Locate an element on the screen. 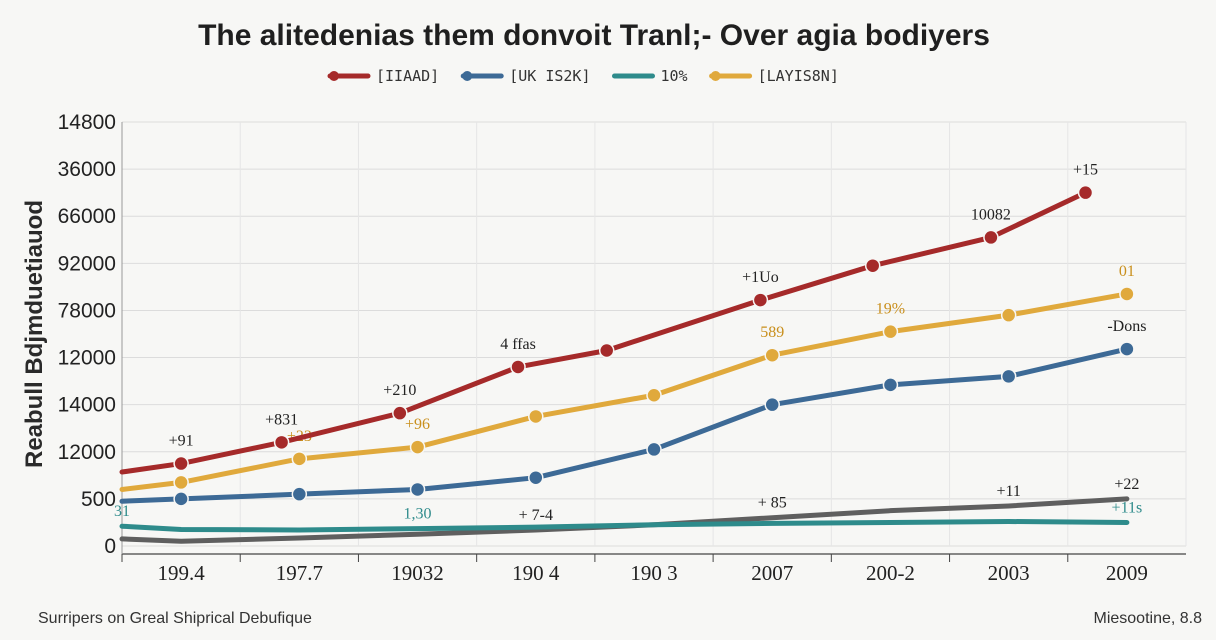  data-label: + 85 is located at coordinates (772, 503).